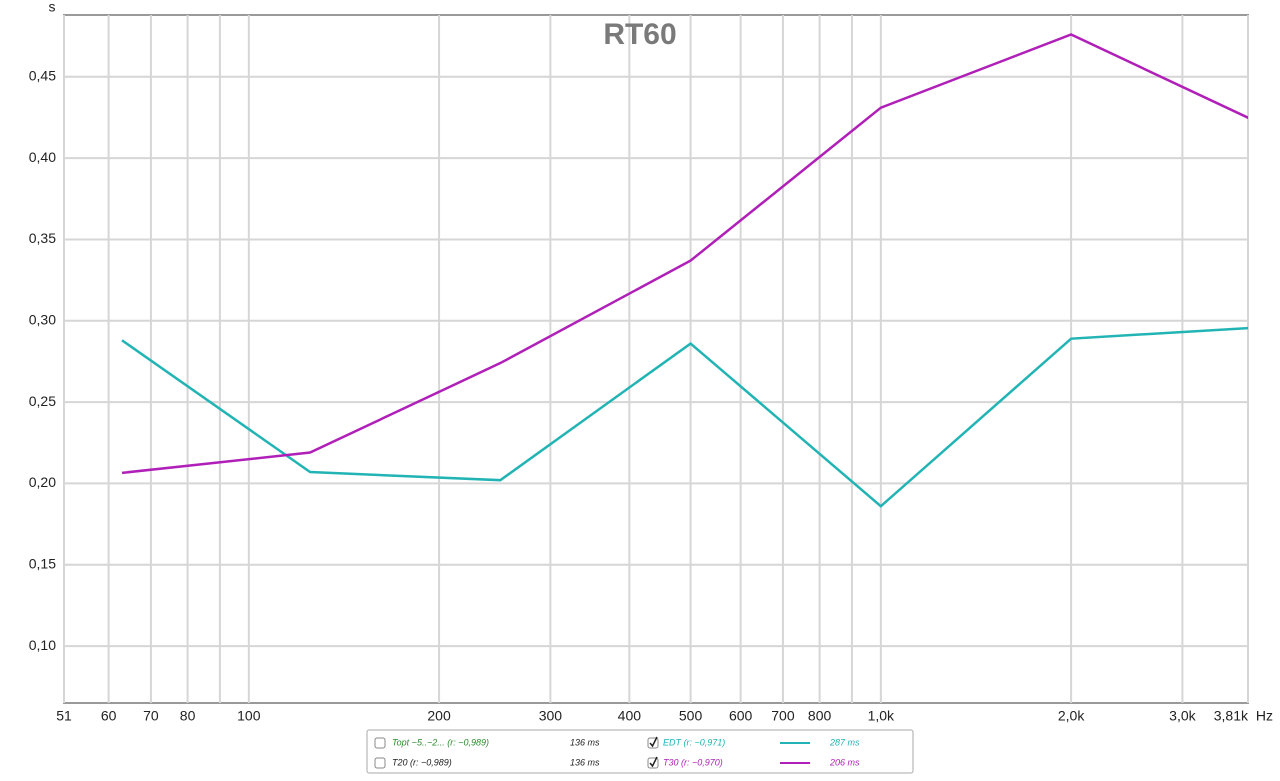  I want to click on x-tick-label: 1,0k, so click(881, 716).